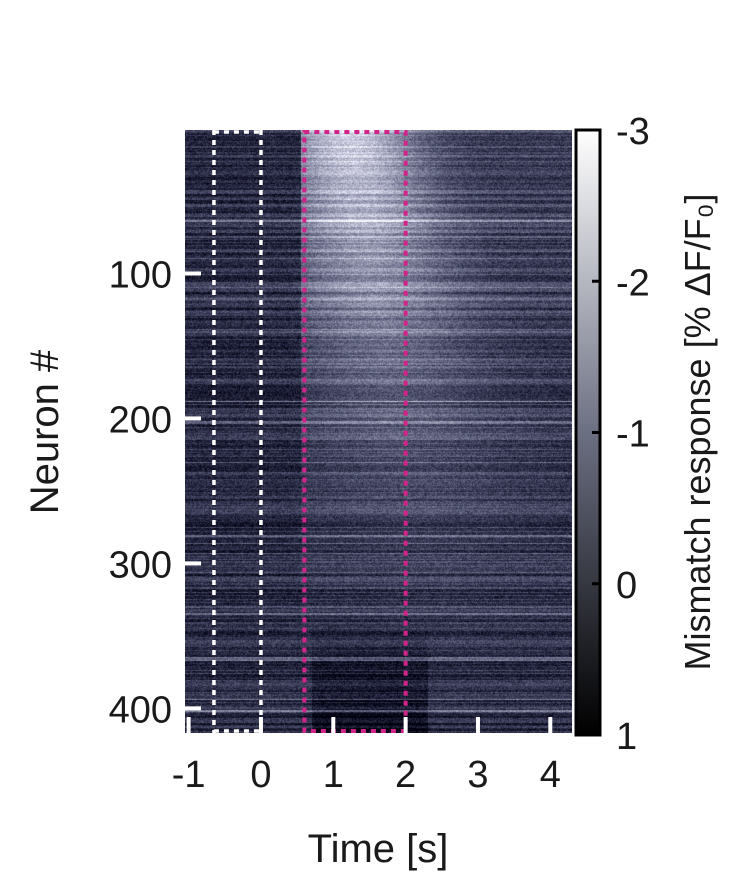  Describe the element at coordinates (45, 431) in the screenshot. I see `y-axis-title: Neuron #` at that location.